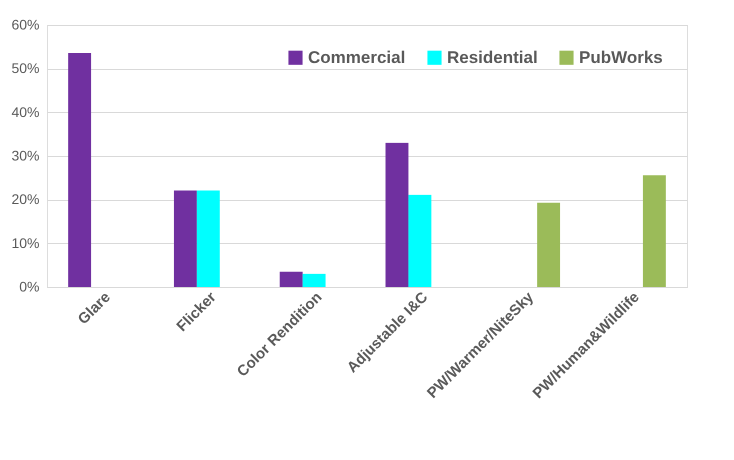 The width and height of the screenshot is (734, 460). What do you see at coordinates (25, 156) in the screenshot?
I see `y-tick-label: 30%` at bounding box center [25, 156].